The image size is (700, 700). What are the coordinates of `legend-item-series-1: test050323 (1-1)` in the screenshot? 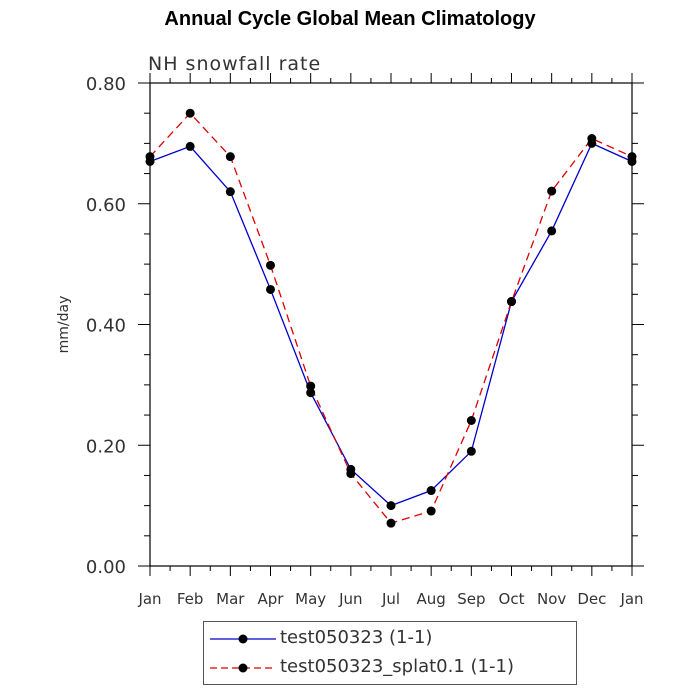 It's located at (390, 640).